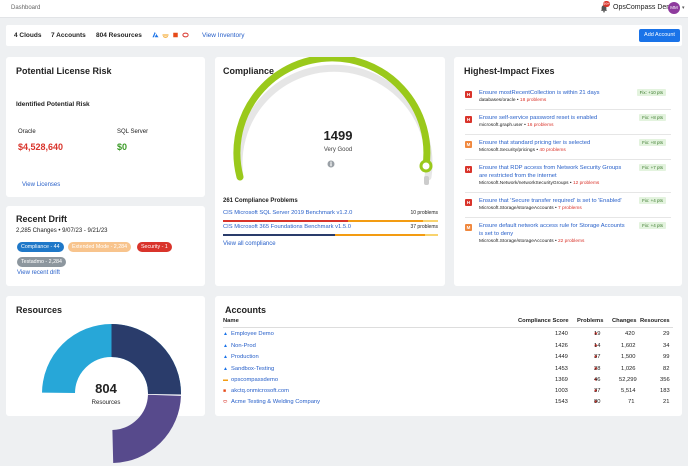  What do you see at coordinates (628, 380) in the screenshot?
I see `changes-count: 52,299` at bounding box center [628, 380].